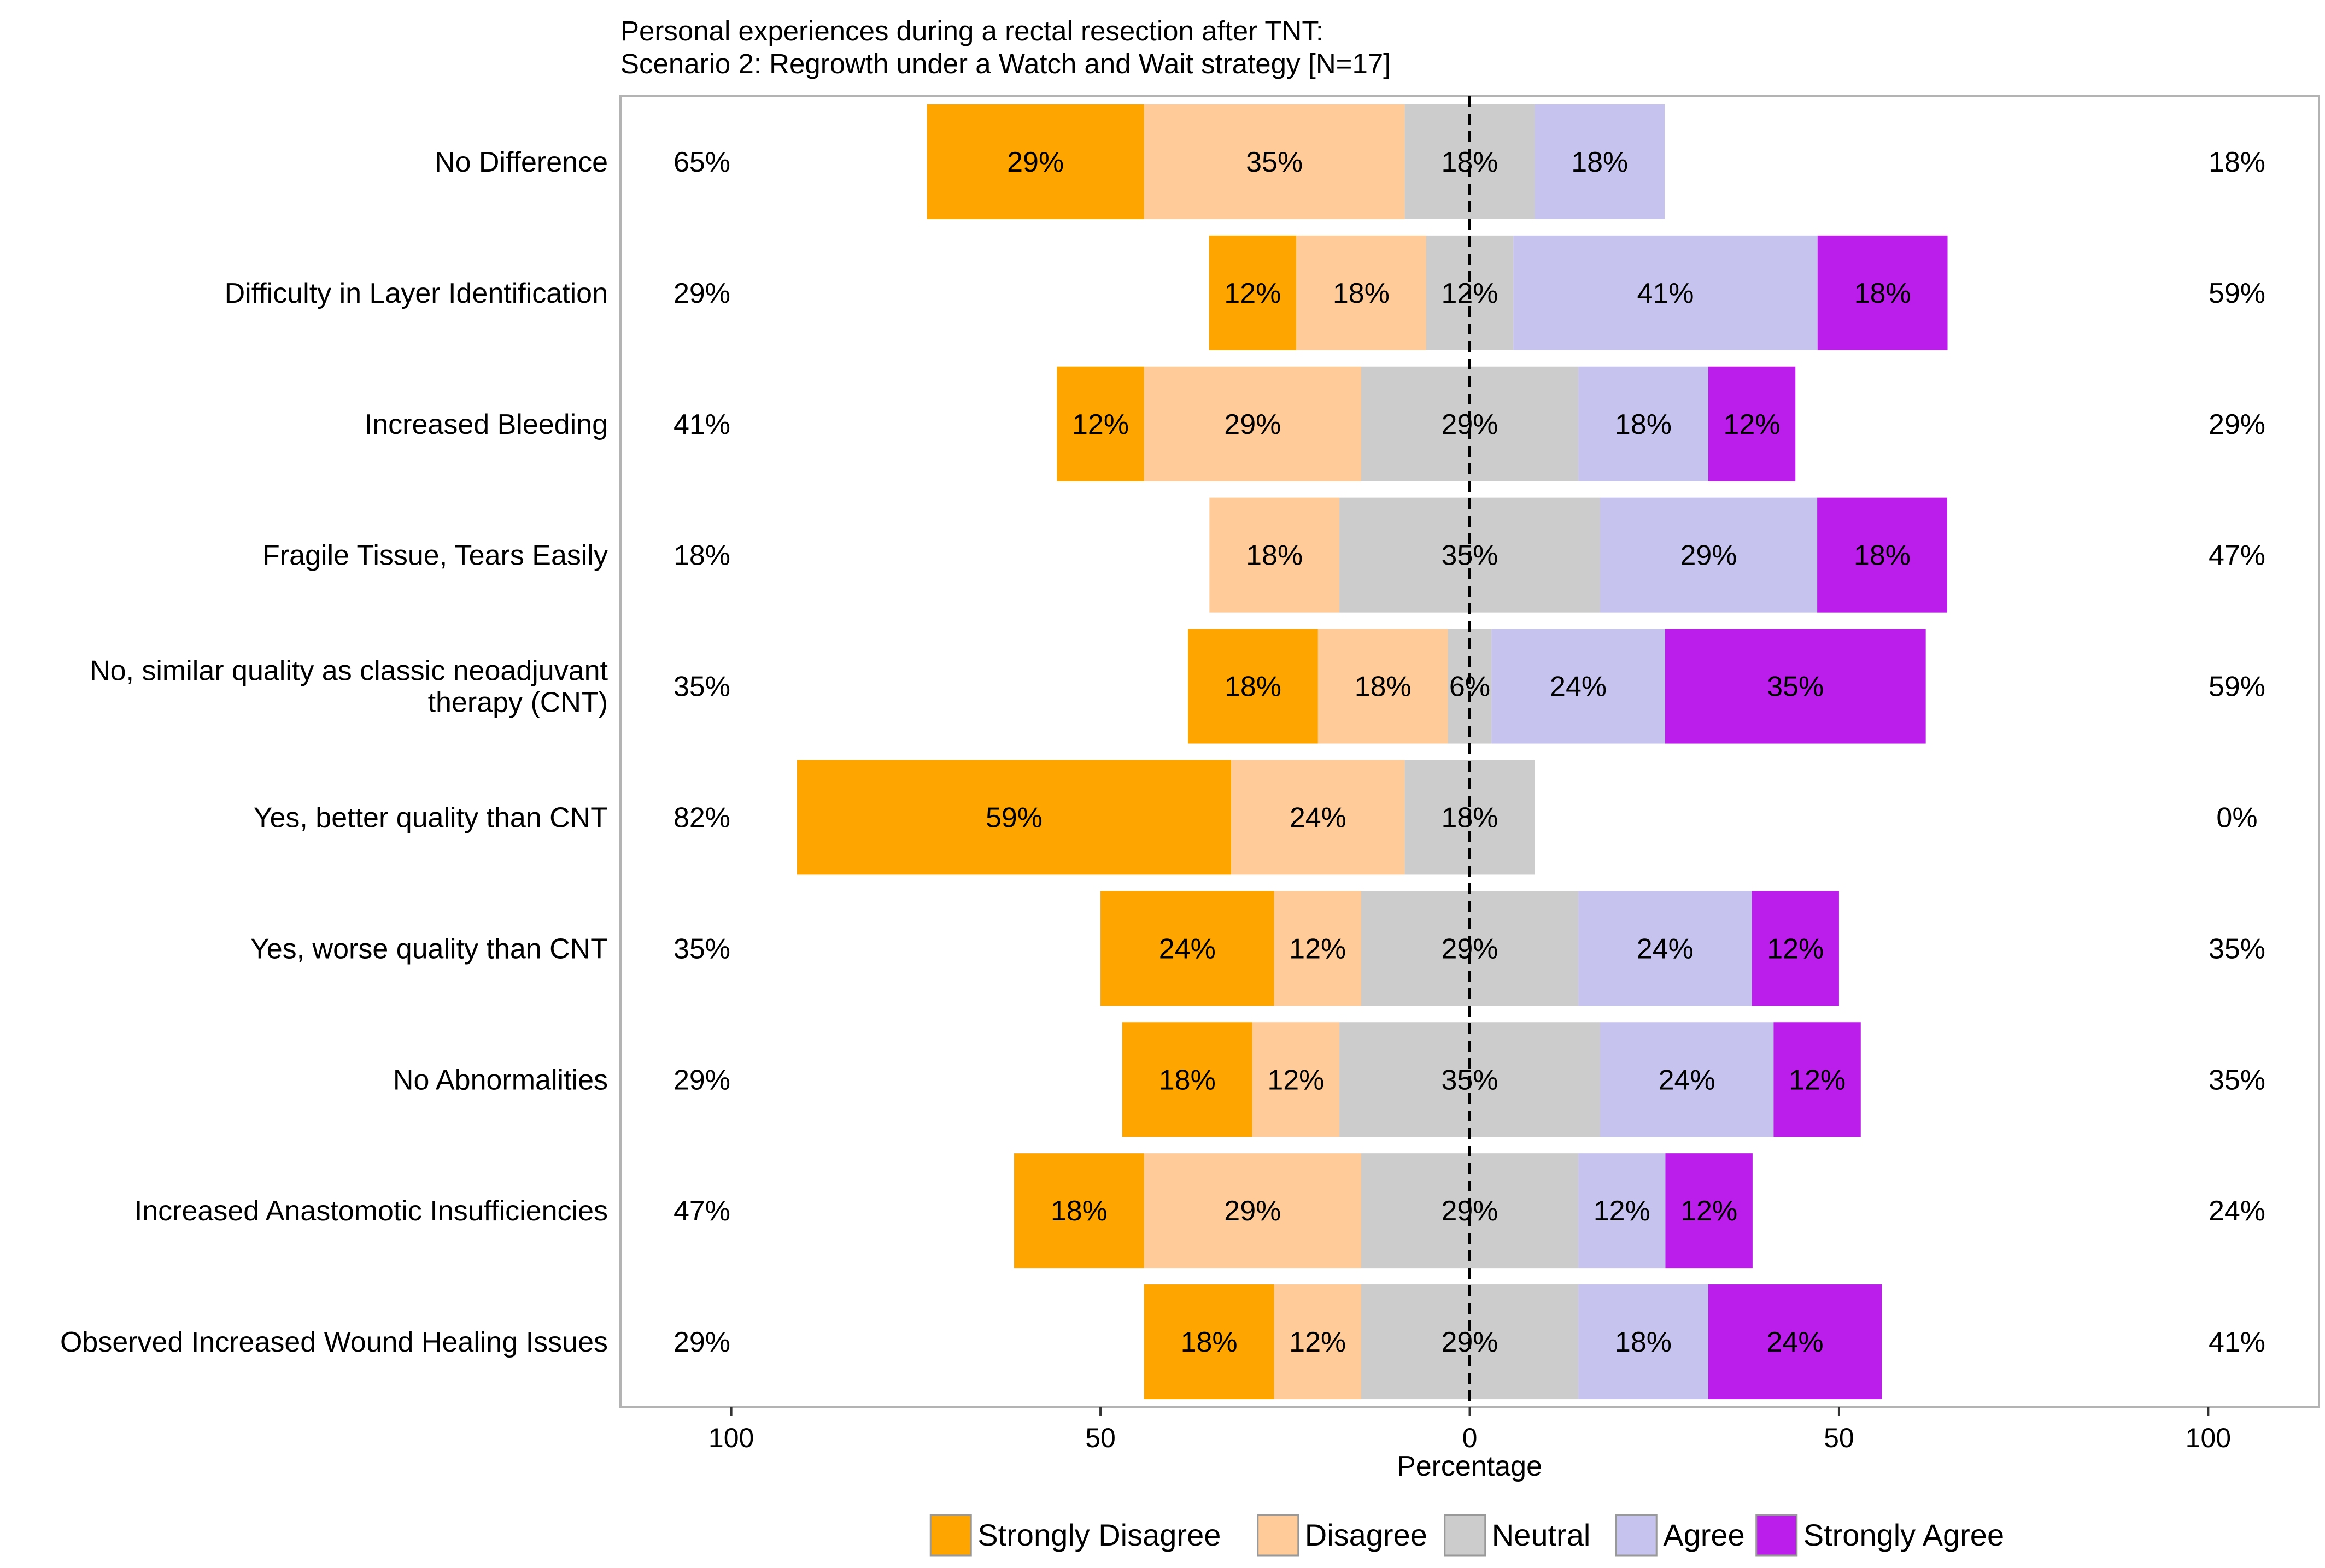 The image size is (2325, 1568). Describe the element at coordinates (2237, 1211) in the screenshot. I see `right-total-label: 24%` at that location.